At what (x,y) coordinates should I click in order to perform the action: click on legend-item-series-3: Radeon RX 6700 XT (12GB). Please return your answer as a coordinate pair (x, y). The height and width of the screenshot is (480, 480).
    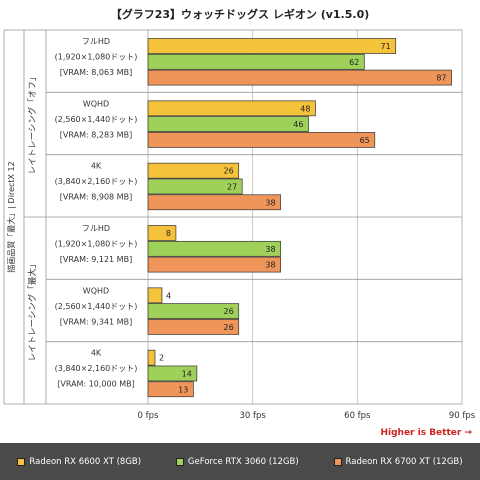
    Looking at the image, I should click on (398, 461).